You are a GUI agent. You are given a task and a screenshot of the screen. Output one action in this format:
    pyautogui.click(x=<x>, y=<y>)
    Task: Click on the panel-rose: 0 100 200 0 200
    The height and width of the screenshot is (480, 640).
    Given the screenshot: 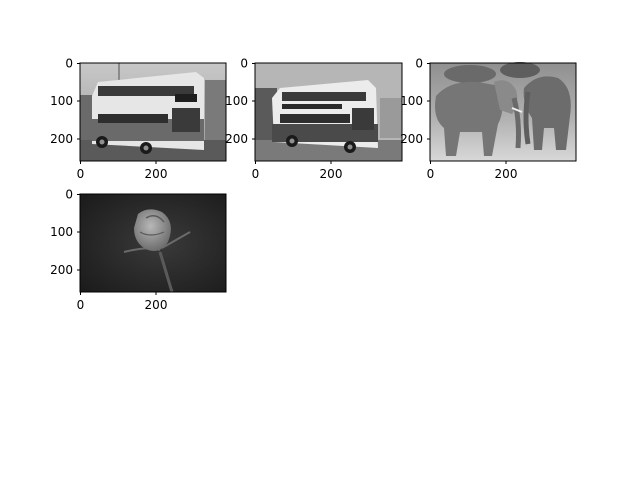 What is the action you would take?
    pyautogui.click(x=138, y=250)
    